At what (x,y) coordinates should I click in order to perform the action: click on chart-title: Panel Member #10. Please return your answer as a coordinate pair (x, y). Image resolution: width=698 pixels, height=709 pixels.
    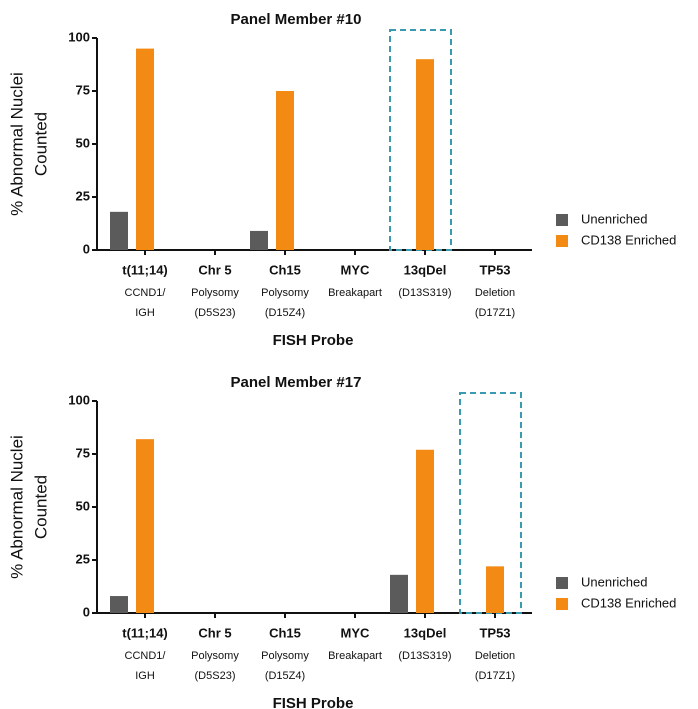
    Looking at the image, I should click on (296, 19).